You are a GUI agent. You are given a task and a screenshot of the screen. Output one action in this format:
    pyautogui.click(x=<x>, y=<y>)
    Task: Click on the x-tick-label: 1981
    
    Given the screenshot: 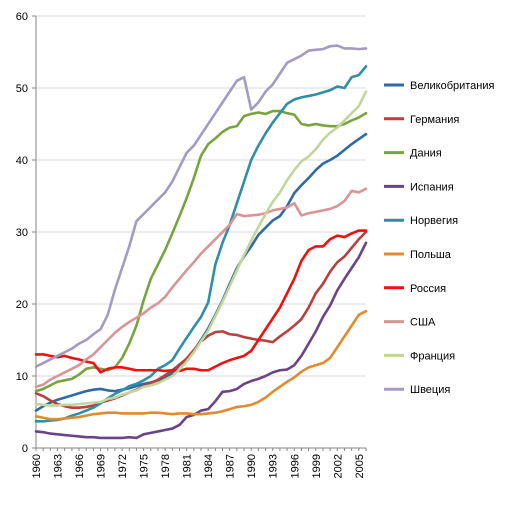 What is the action you would take?
    pyautogui.click(x=188, y=466)
    